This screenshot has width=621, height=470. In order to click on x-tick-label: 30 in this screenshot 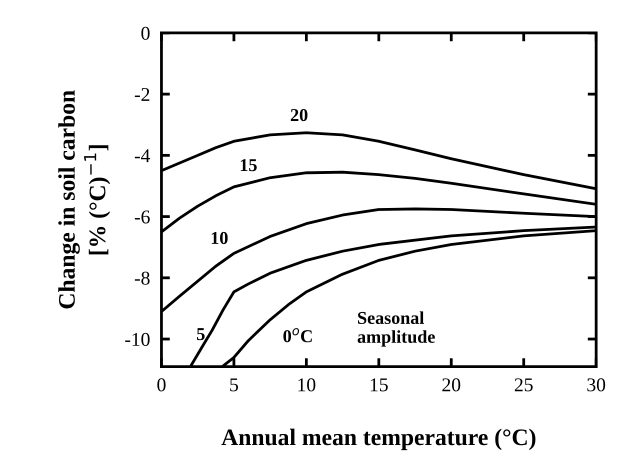, I will do `click(596, 385)`.